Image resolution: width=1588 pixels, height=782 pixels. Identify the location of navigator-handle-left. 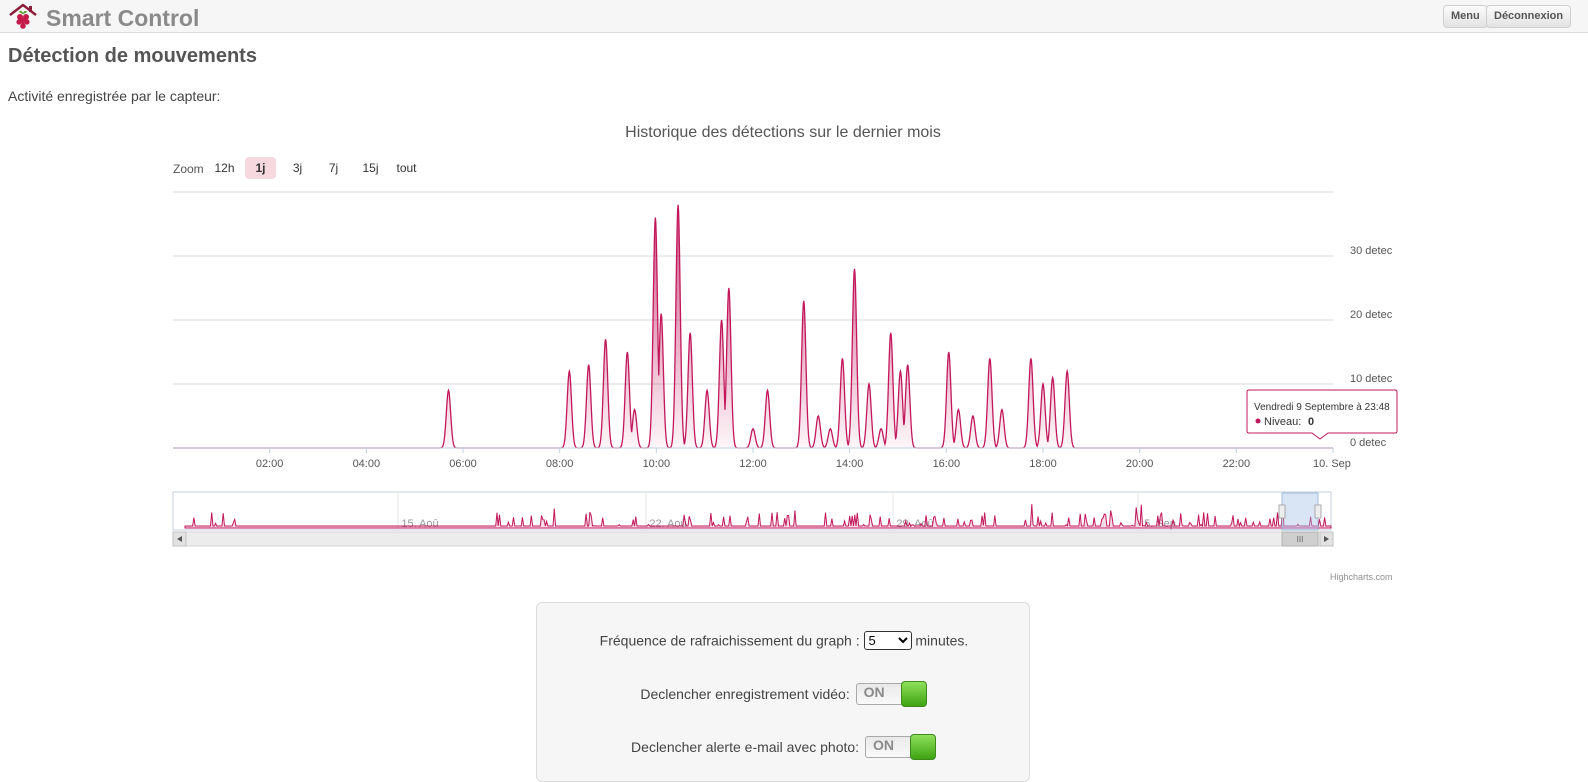
(1282, 511).